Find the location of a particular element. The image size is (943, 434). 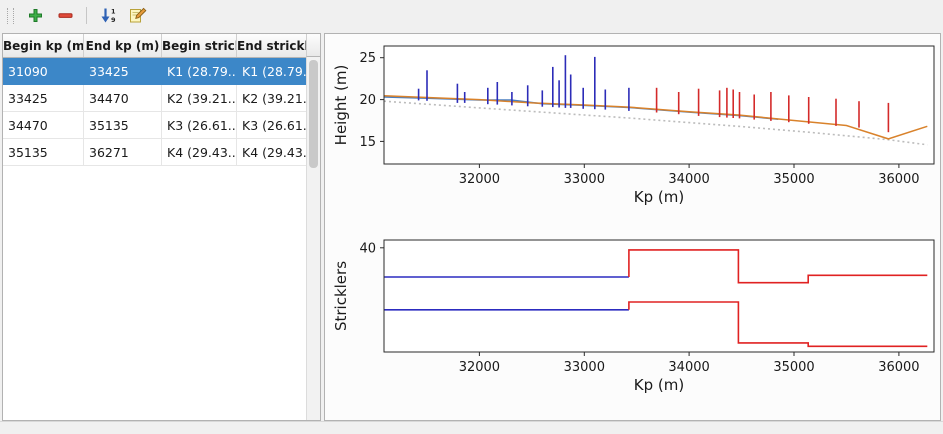

add-row-button is located at coordinates (35, 16).